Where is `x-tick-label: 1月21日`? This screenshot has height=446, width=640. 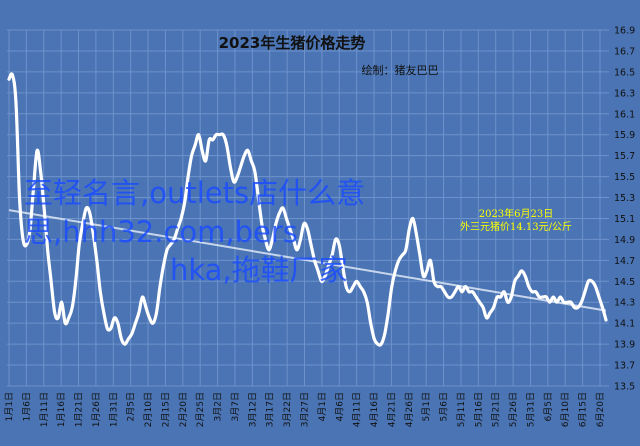 x-tick-label: 1月21日 is located at coordinates (79, 409).